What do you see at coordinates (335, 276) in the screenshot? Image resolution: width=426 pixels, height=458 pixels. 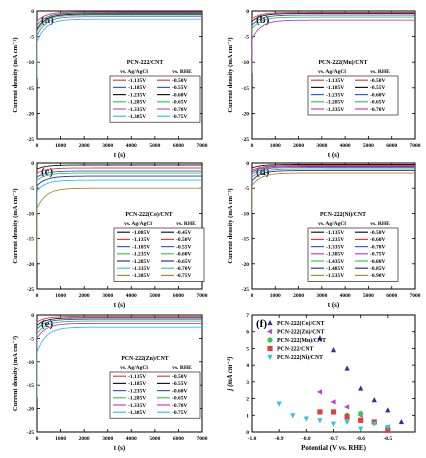 I see `legend-label: -1.535V` at bounding box center [335, 276].